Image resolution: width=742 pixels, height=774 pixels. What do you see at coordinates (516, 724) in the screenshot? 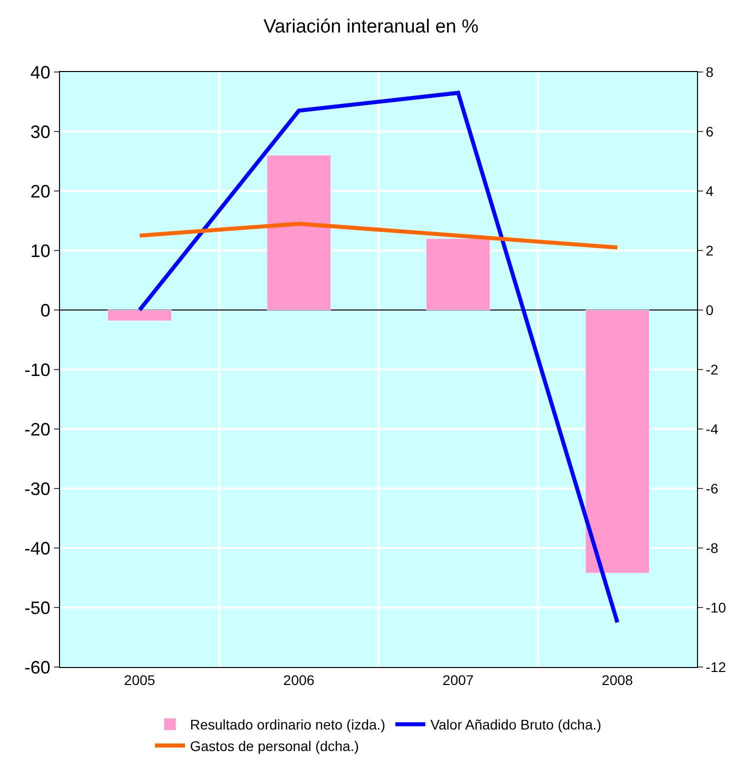
I see `legend-label: Valor Añadido Bruto (dcha.)` at bounding box center [516, 724].